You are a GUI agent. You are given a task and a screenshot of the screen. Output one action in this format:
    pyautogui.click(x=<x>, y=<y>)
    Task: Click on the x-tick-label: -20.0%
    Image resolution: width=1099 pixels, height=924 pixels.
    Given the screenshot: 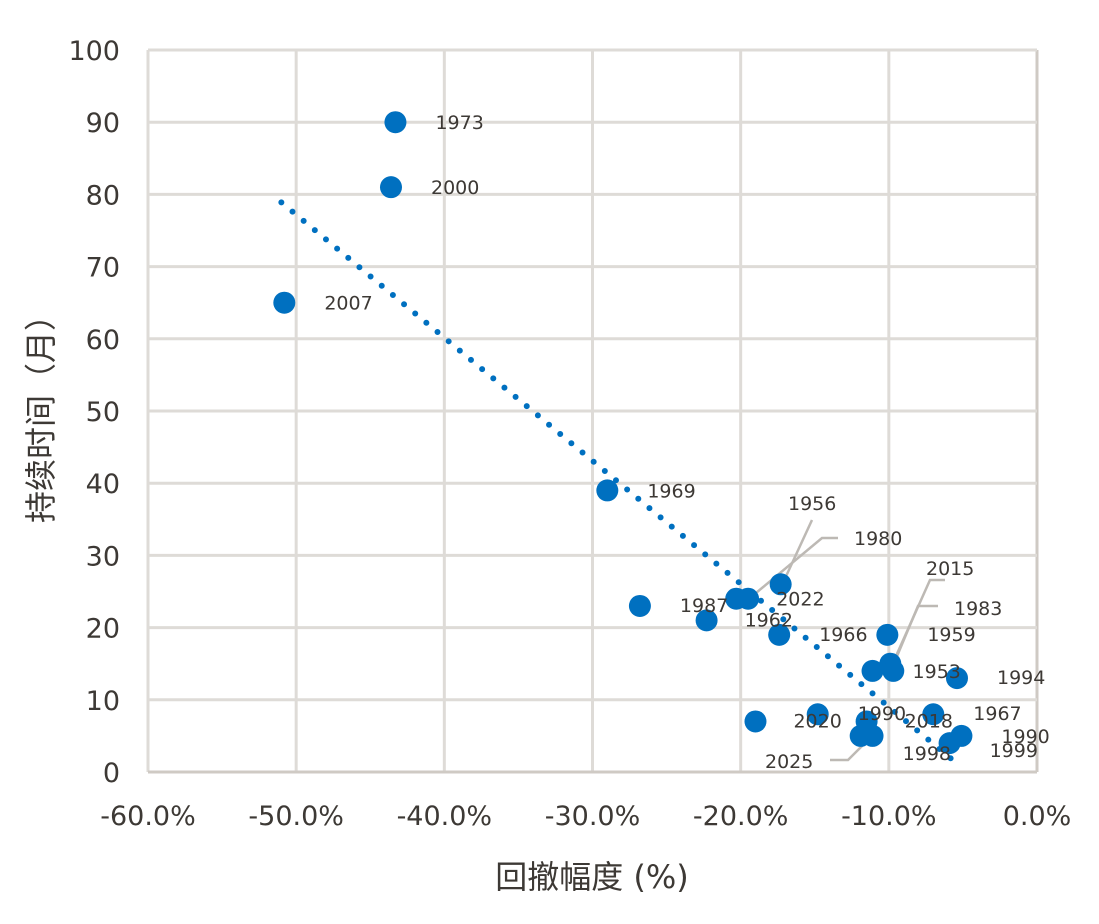 What is the action you would take?
    pyautogui.click(x=741, y=816)
    